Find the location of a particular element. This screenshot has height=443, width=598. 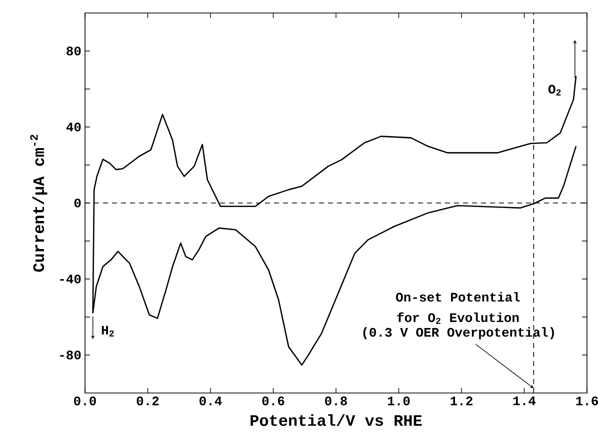

annotation: O$_{2}$ is located at coordinates (554, 90).